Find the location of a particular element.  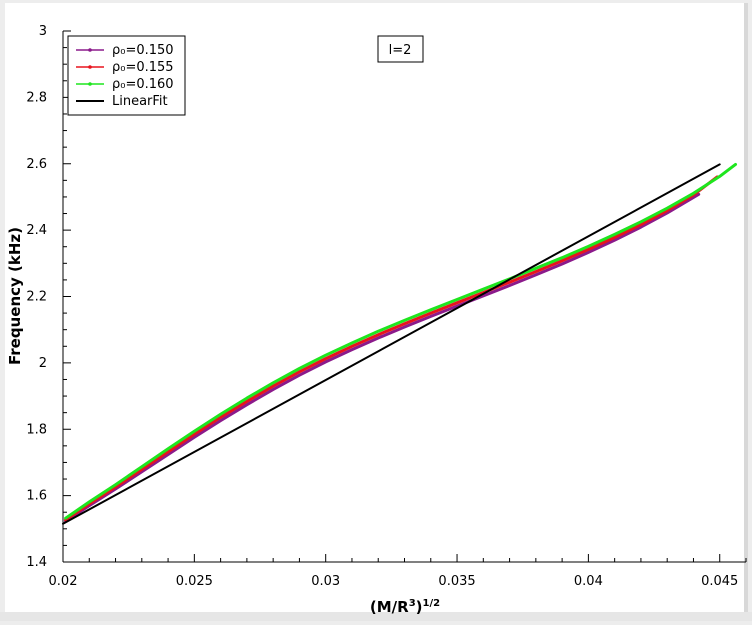

x-tick-label: 0.02 is located at coordinates (63, 581).